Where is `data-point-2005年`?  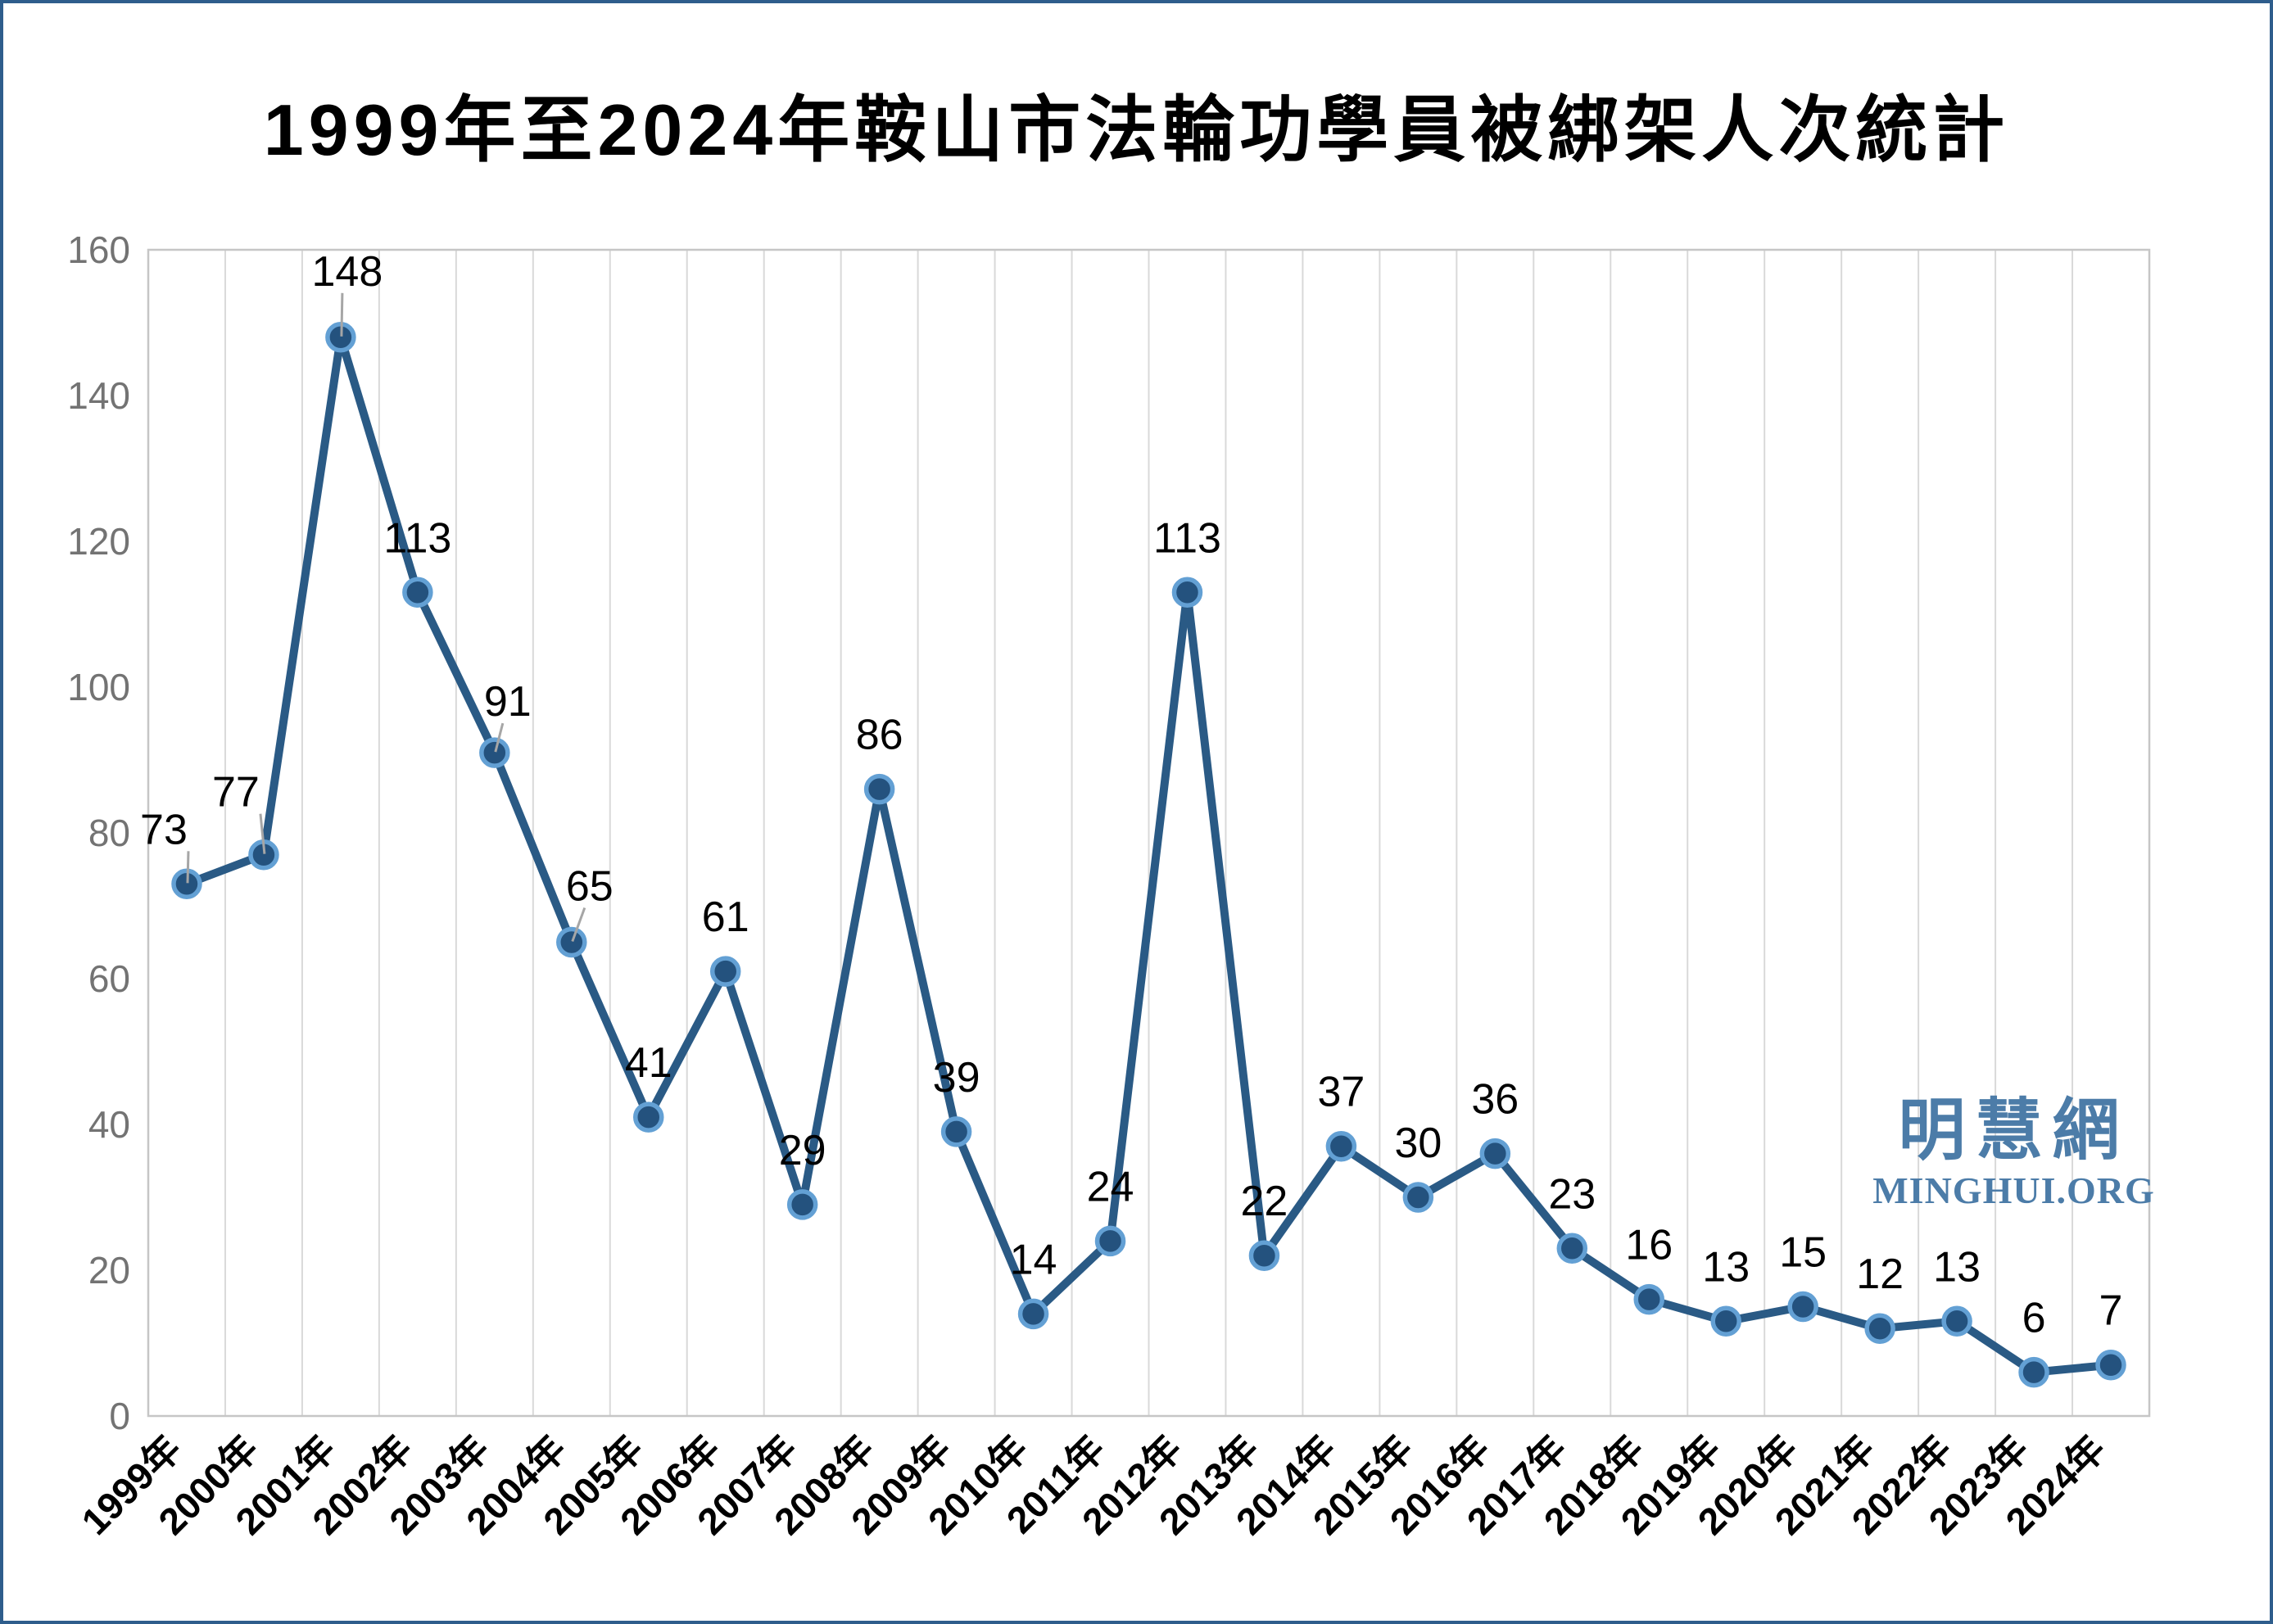
data-point-2005年 is located at coordinates (648, 1117).